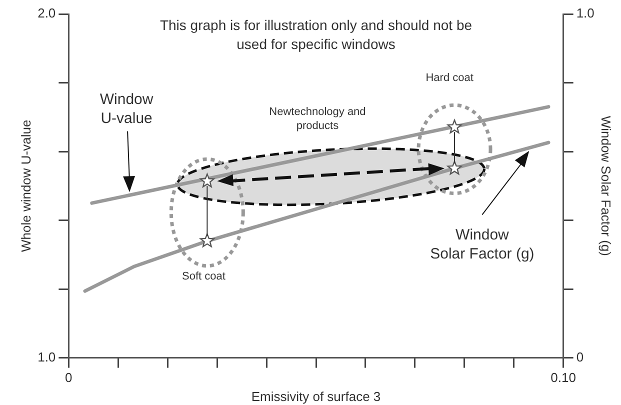  What do you see at coordinates (204, 276) in the screenshot?
I see `annotation: Soft coat` at bounding box center [204, 276].